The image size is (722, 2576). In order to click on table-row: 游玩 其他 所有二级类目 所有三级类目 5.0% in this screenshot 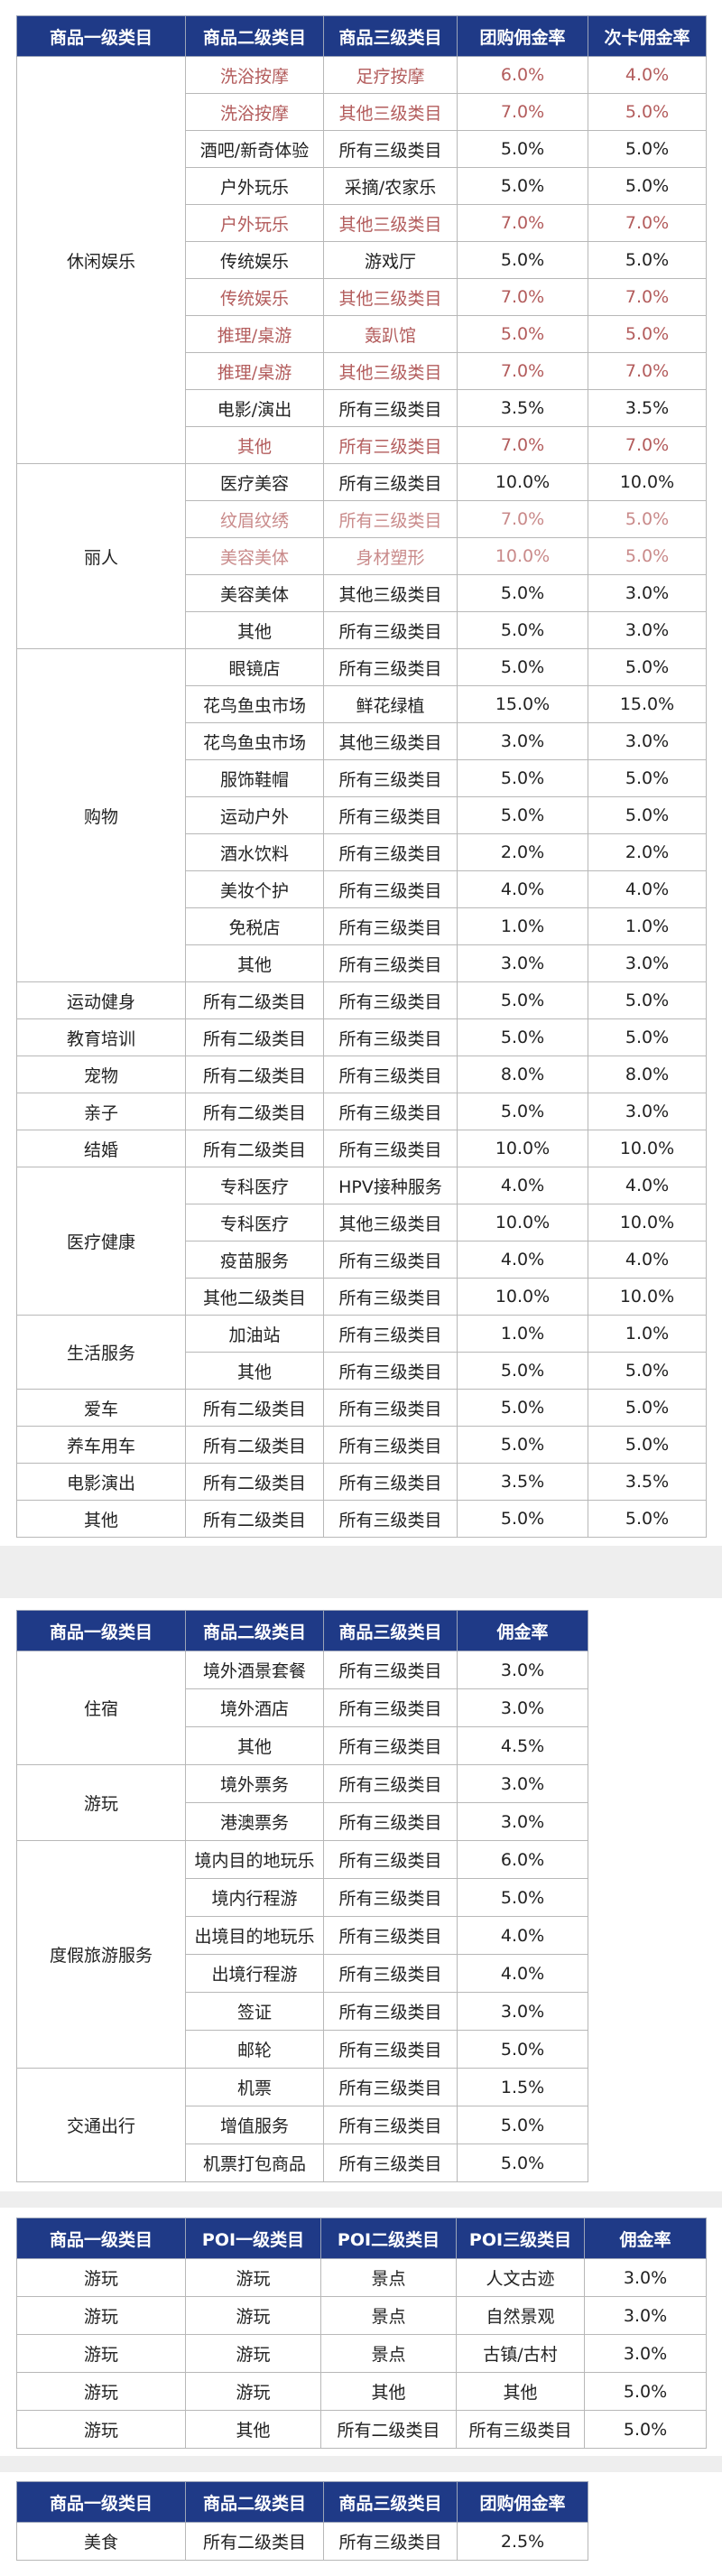, I will do `click(361, 2429)`.